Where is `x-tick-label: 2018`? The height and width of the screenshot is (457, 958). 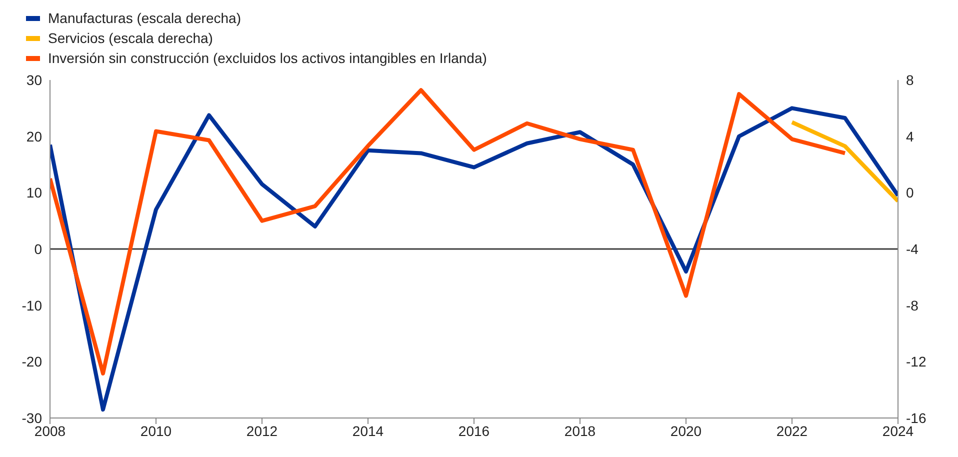
x-tick-label: 2018 is located at coordinates (580, 430).